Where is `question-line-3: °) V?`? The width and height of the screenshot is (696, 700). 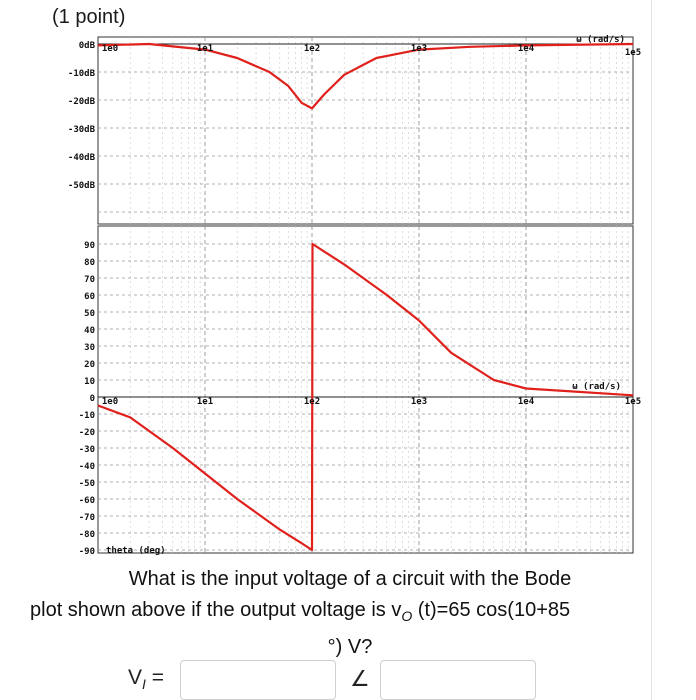
question-line-3: °) V? is located at coordinates (350, 647).